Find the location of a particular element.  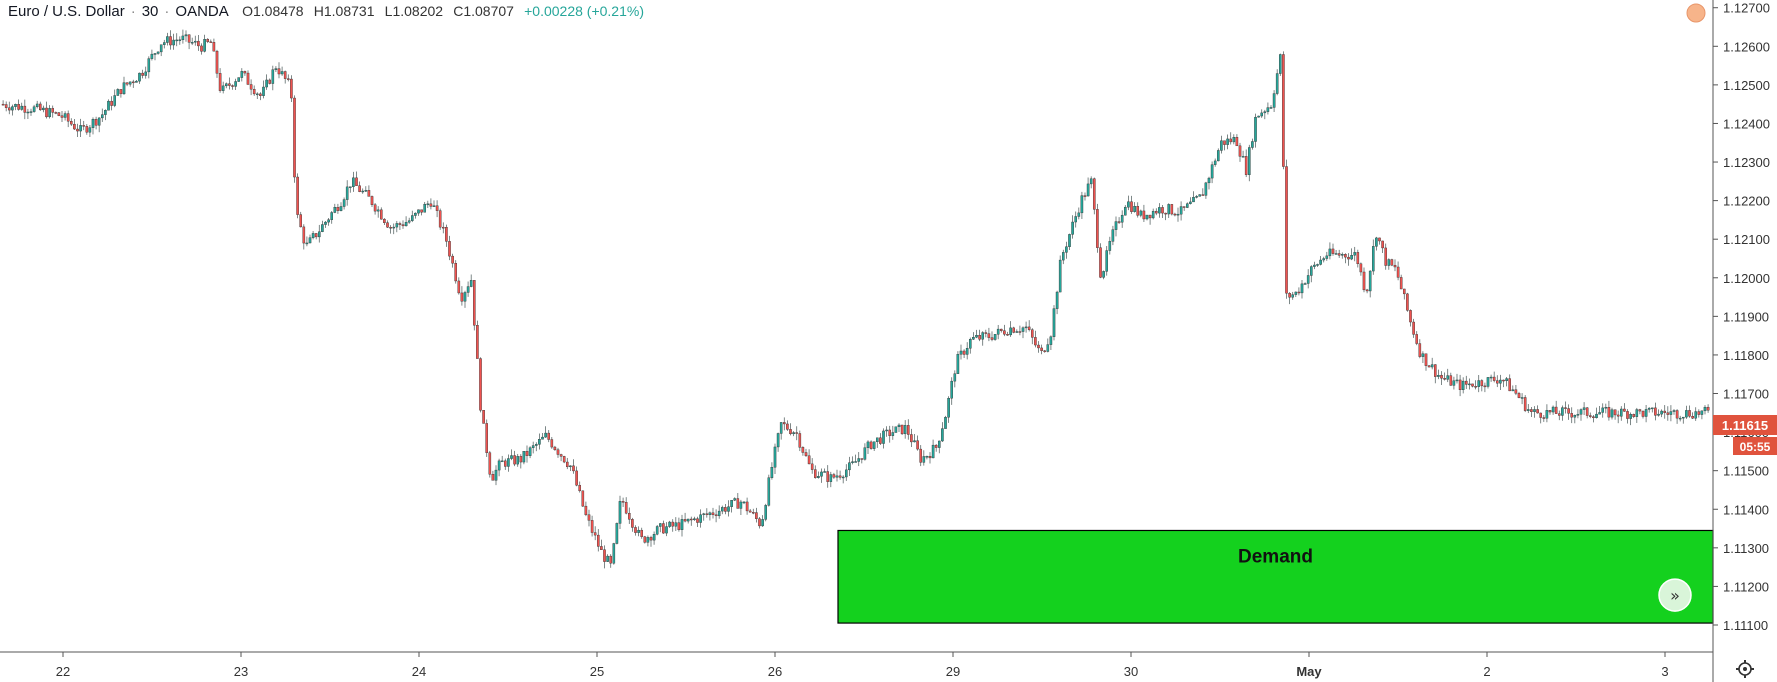

time-tick-label: 22 is located at coordinates (63, 671).